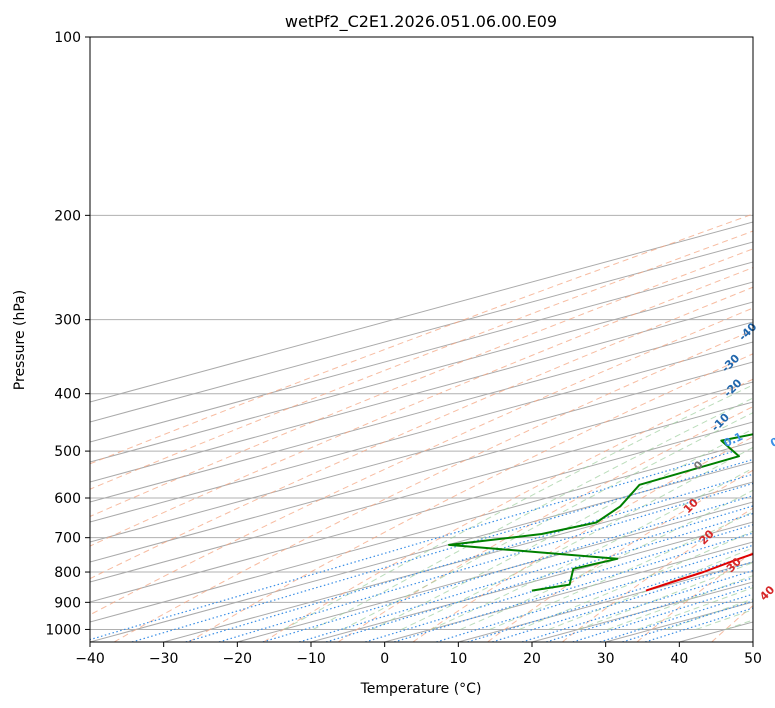 The image size is (775, 708). Describe the element at coordinates (238, 659) in the screenshot. I see `x-tick-label: −20` at that location.